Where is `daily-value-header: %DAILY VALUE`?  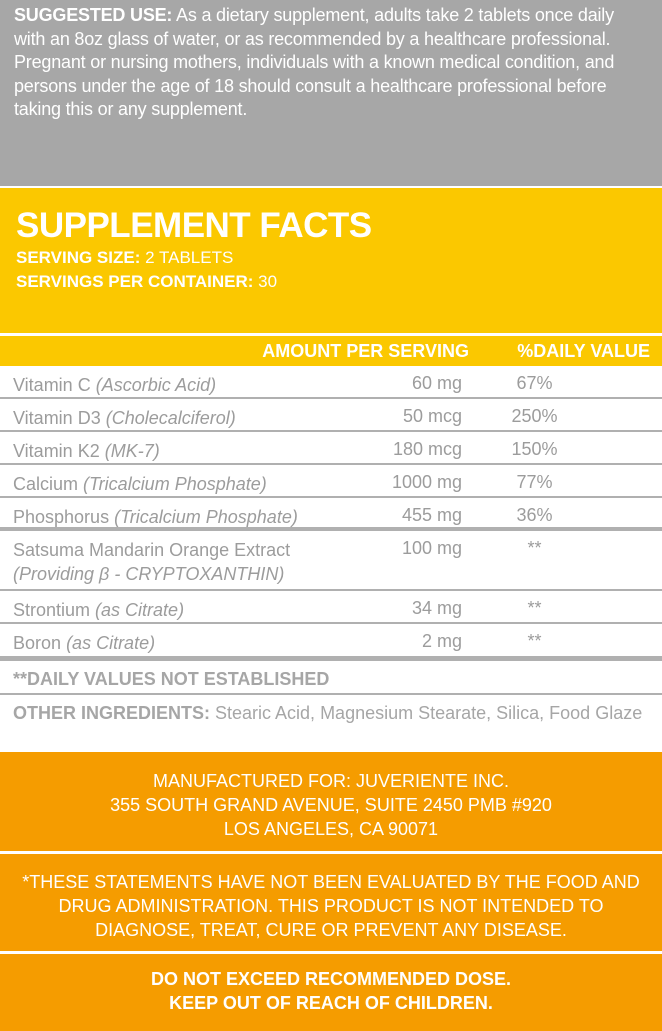 daily-value-header: %DAILY VALUE is located at coordinates (583, 350).